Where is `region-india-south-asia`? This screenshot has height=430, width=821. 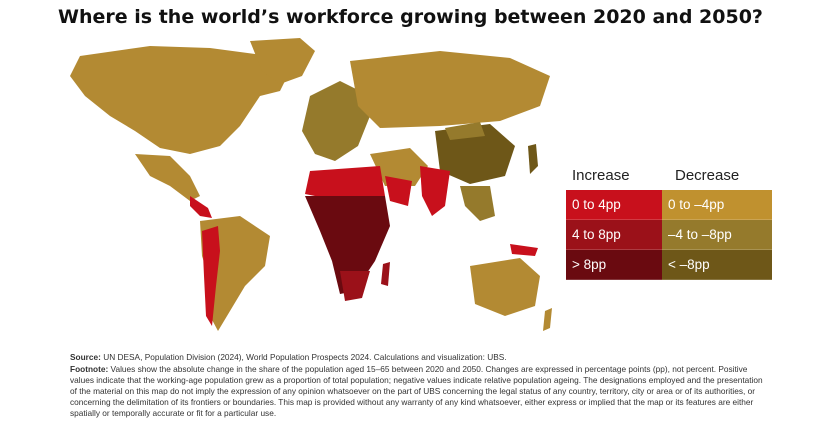 region-india-south-asia is located at coordinates (435, 191).